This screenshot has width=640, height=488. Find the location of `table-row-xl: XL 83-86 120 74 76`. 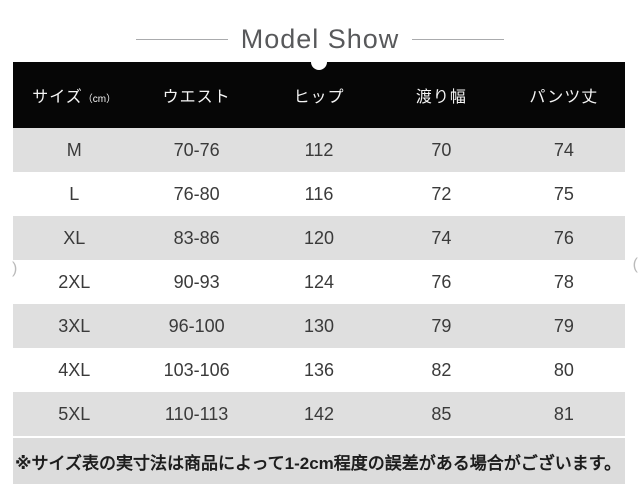

table-row-xl: XL 83-86 120 74 76 is located at coordinates (319, 238).